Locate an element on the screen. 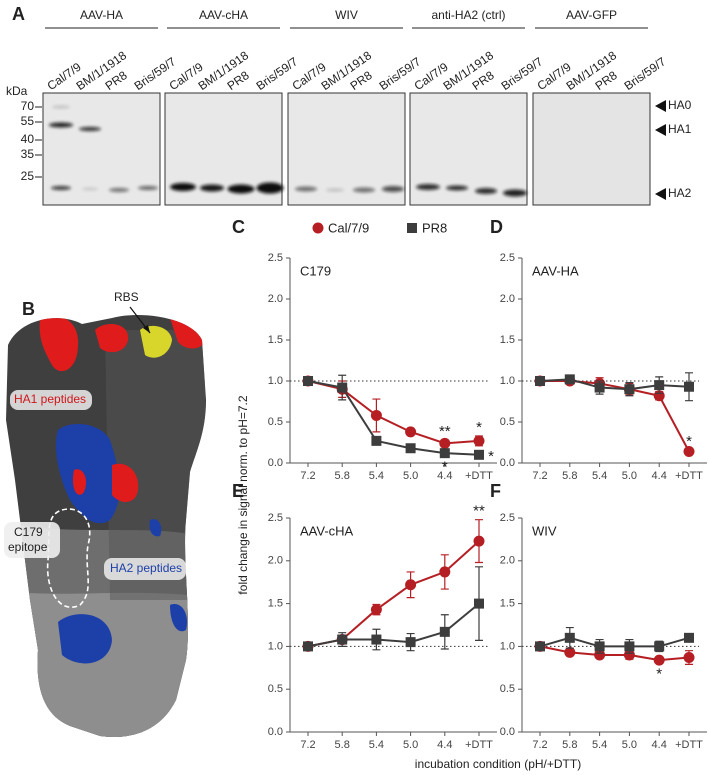 The height and width of the screenshot is (775, 709). ha2-patch is located at coordinates (85, 639).